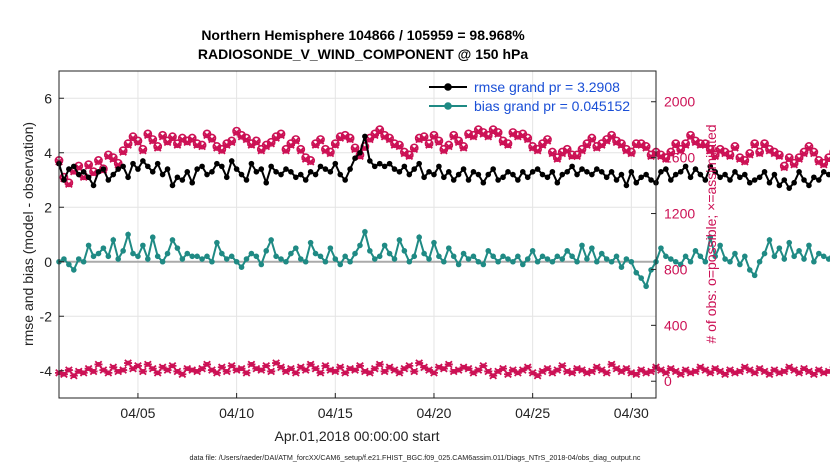 This screenshot has width=830, height=470. Describe the element at coordinates (443, 162) in the screenshot. I see `rmse-series` at that location.